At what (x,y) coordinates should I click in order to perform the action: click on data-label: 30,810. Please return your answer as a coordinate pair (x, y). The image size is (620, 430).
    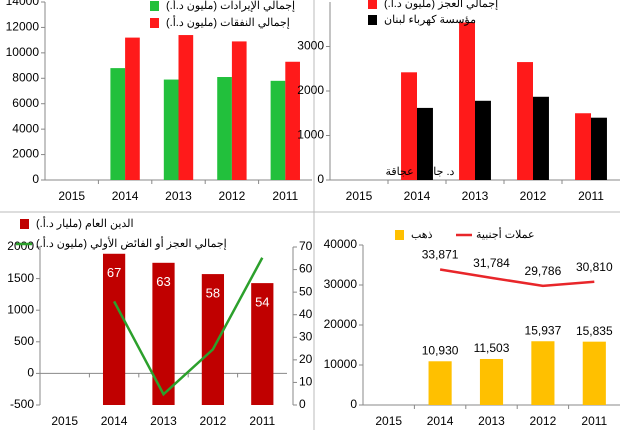
    Looking at the image, I should click on (594, 267).